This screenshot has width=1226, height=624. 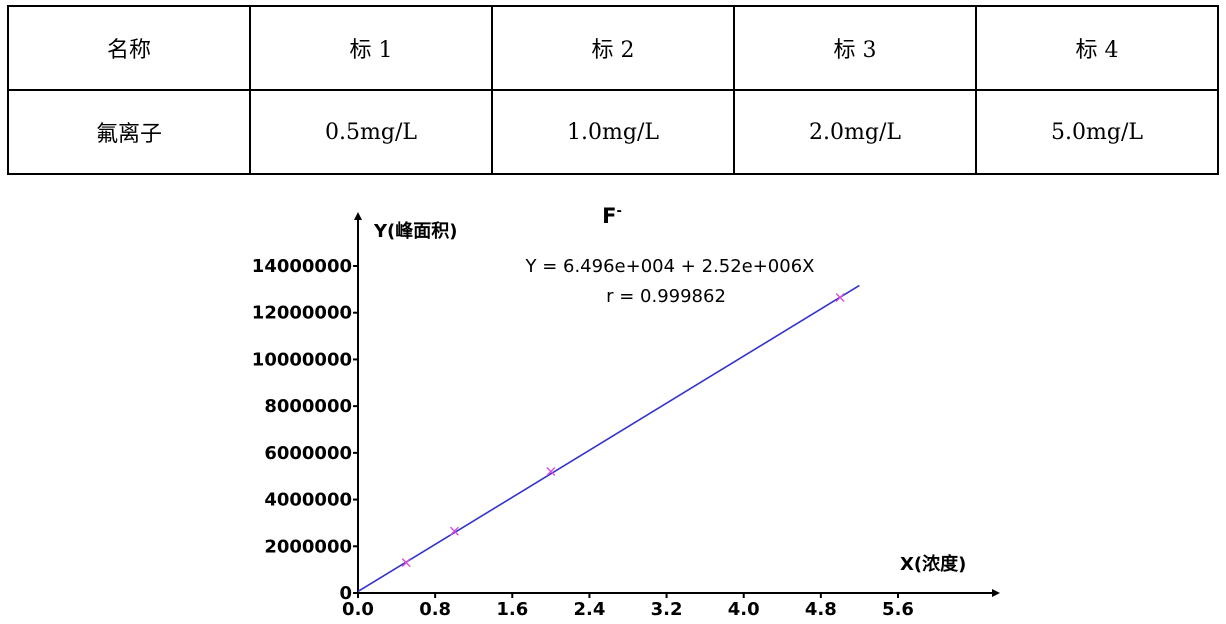 What do you see at coordinates (302, 266) in the screenshot?
I see `y-tick-label: 14000000` at bounding box center [302, 266].